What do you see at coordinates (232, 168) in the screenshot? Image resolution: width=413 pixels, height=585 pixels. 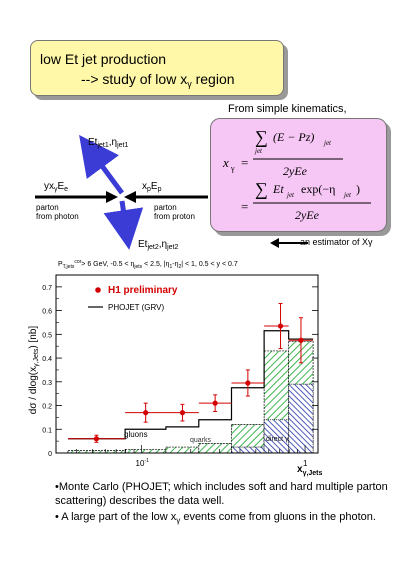 I see `formula-lhs-sub: γ` at bounding box center [232, 168].